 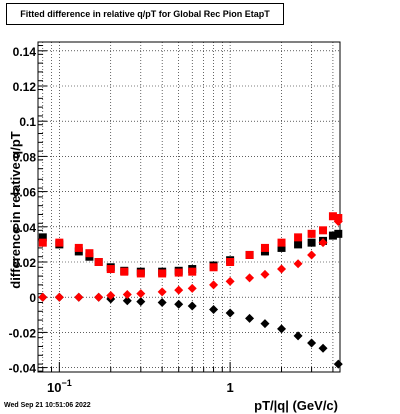 What do you see at coordinates (23, 369) in the screenshot?
I see `y-tick-label: -0.04` at bounding box center [23, 369].